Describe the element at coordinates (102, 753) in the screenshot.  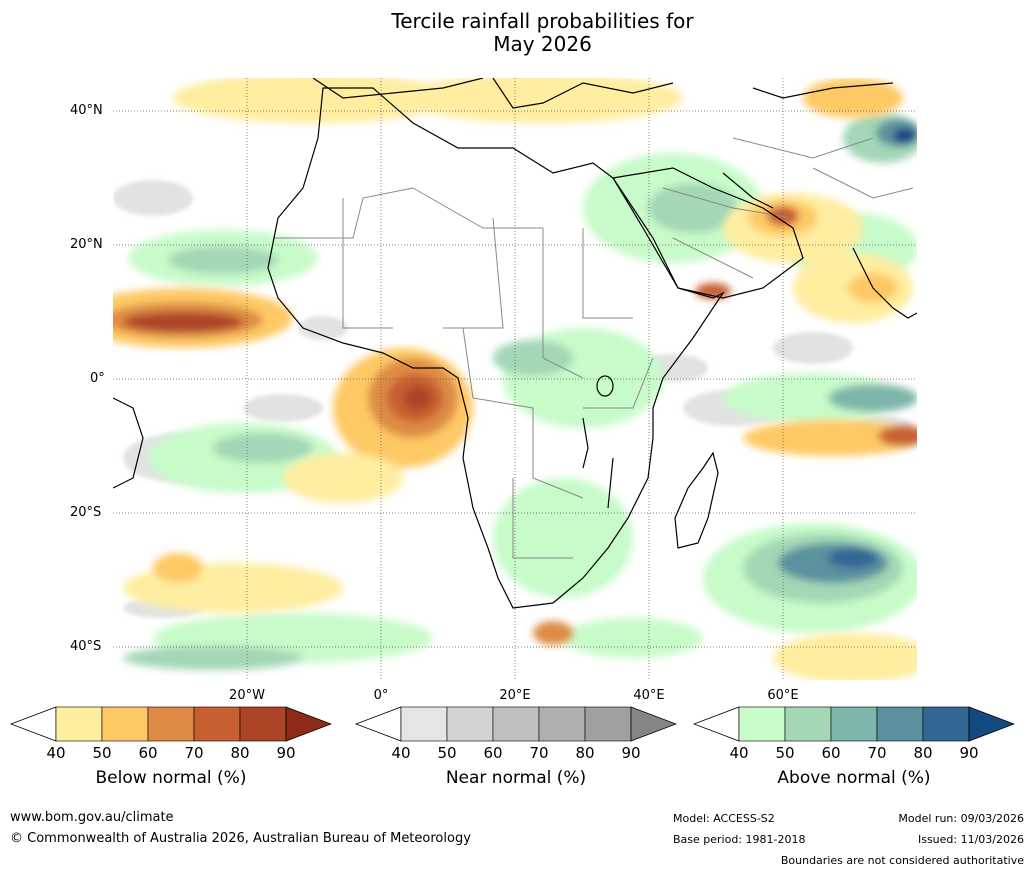
I see `below-tick-50: 50` at that location.